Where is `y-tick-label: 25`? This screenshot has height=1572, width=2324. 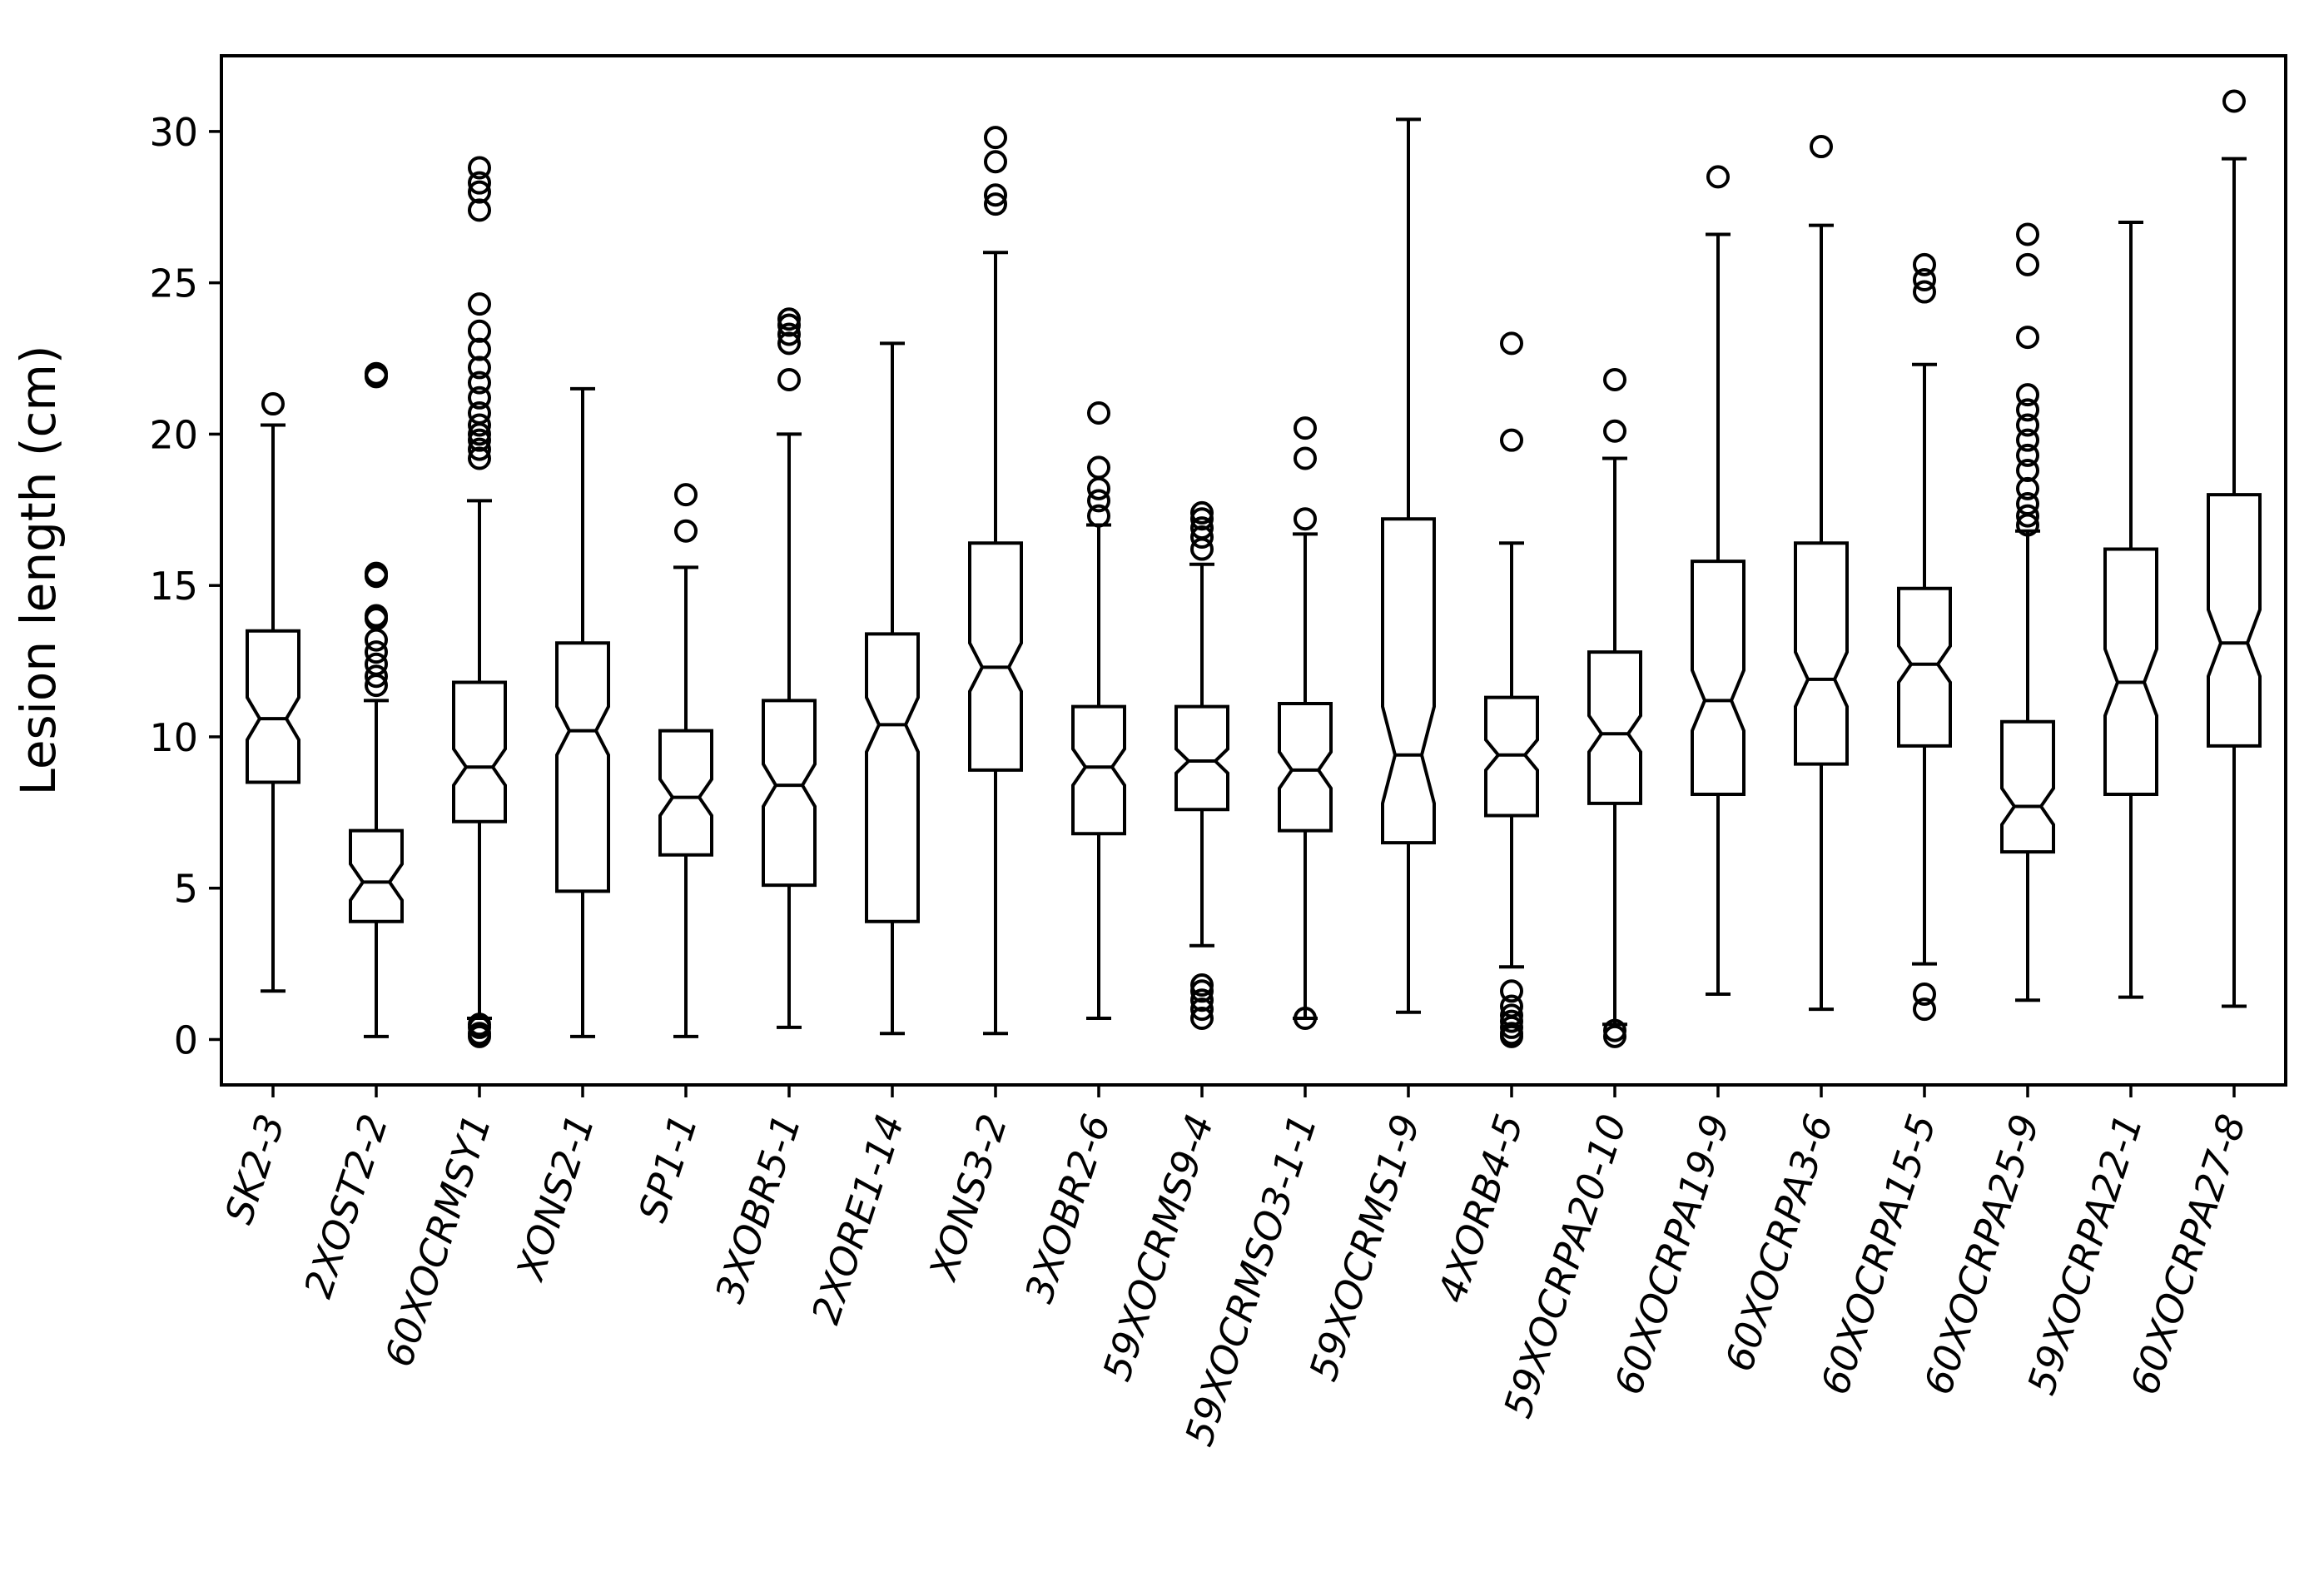 y-tick-label: 25 is located at coordinates (173, 283).